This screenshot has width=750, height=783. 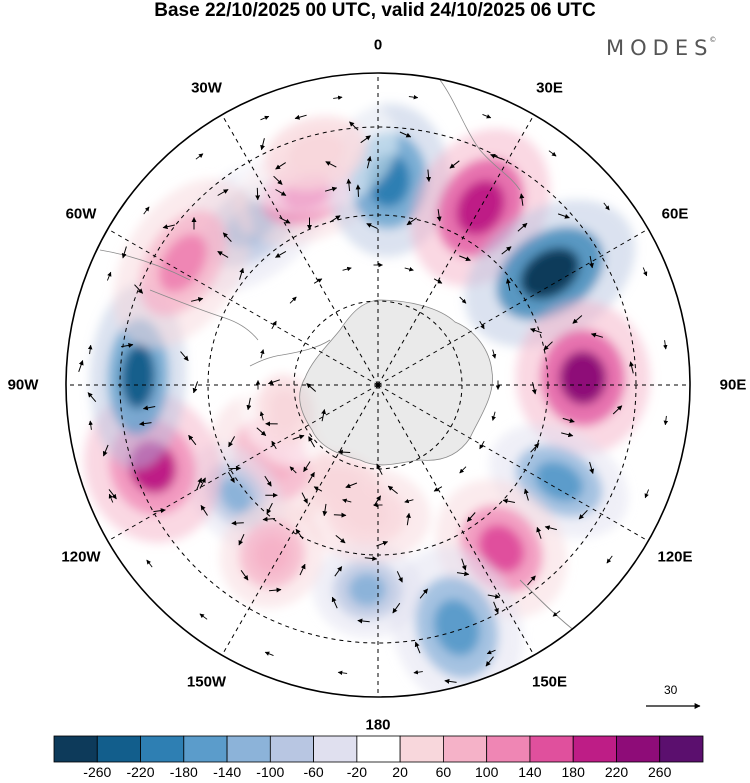 What do you see at coordinates (675, 213) in the screenshot?
I see `lon-label-60e: 60E` at bounding box center [675, 213].